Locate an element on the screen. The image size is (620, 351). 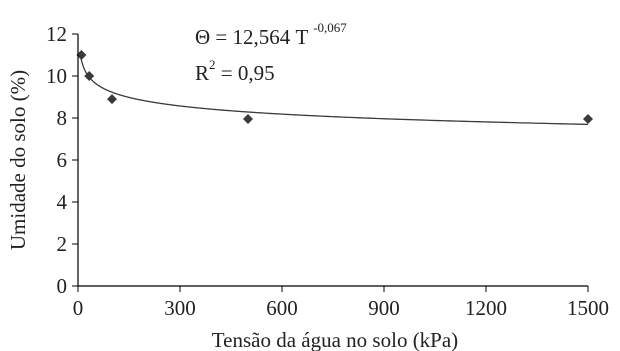
r-squared-sup: 2 is located at coordinates (212, 64).